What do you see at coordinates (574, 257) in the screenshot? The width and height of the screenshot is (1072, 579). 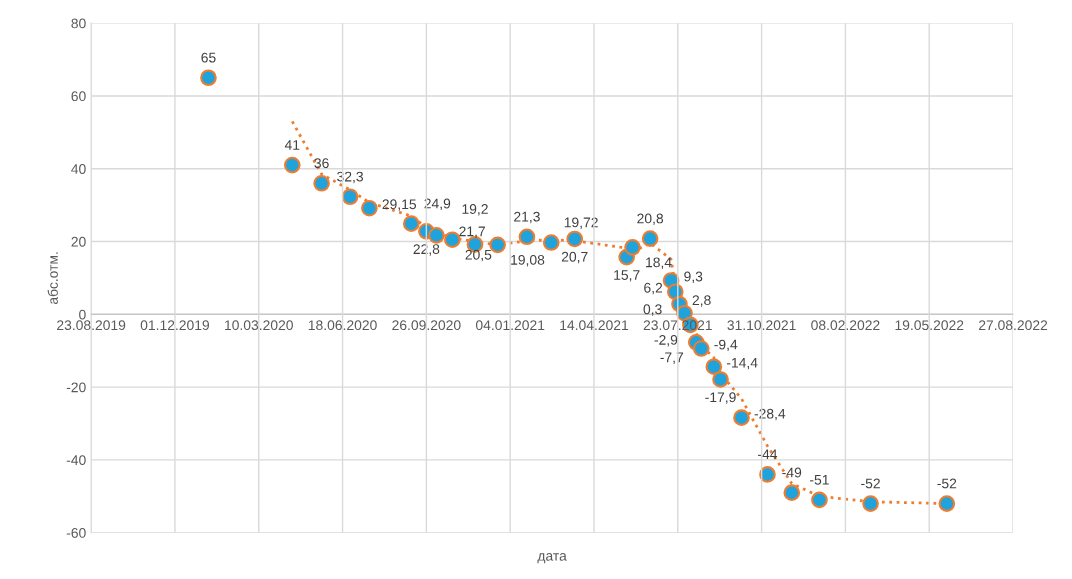 I see `data-label: 20,7` at bounding box center [574, 257].